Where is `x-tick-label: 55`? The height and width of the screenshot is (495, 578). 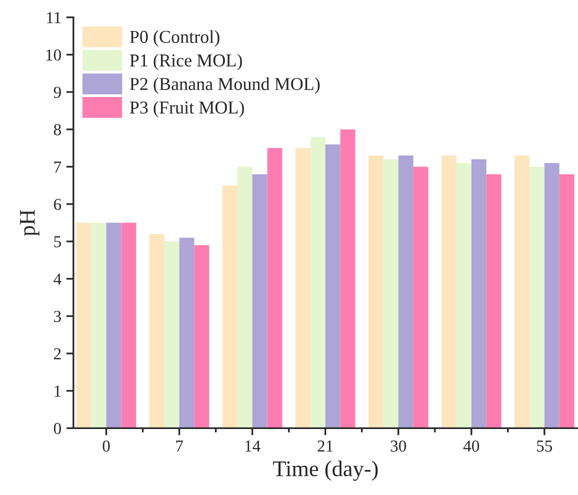 x-tick-label: 55 is located at coordinates (544, 446).